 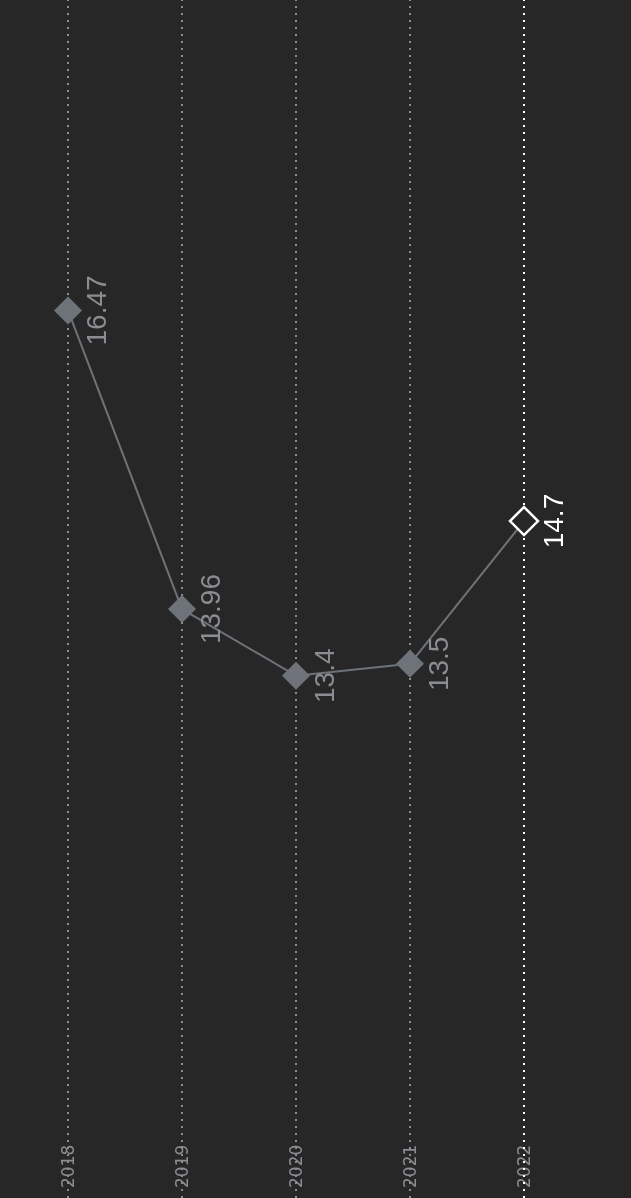 I want to click on data-label: 13.4, so click(x=324, y=675).